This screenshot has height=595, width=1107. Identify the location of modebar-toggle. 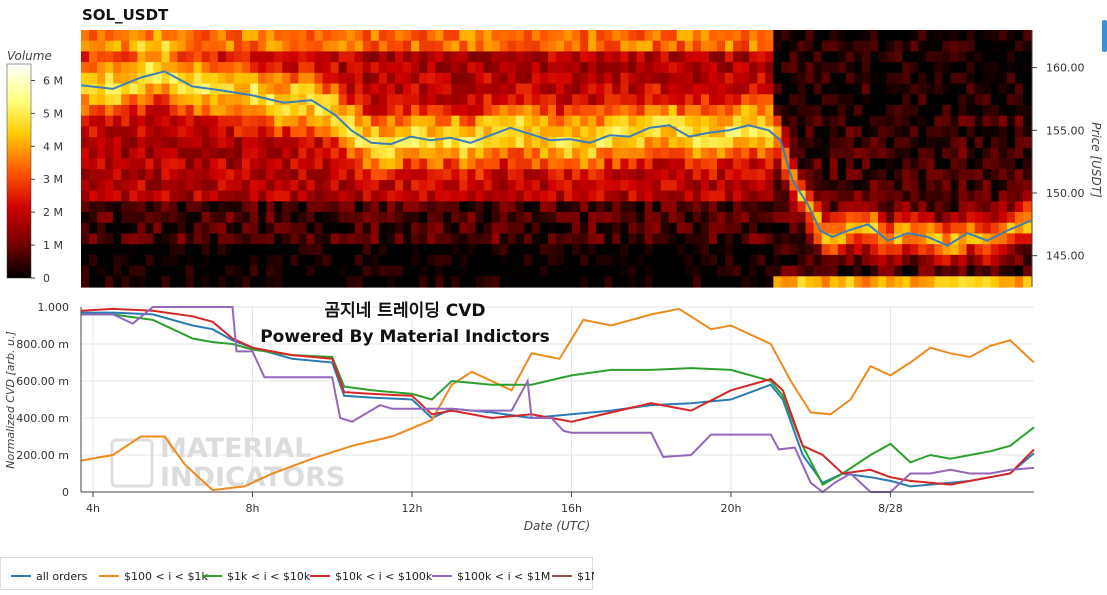
(1104, 36).